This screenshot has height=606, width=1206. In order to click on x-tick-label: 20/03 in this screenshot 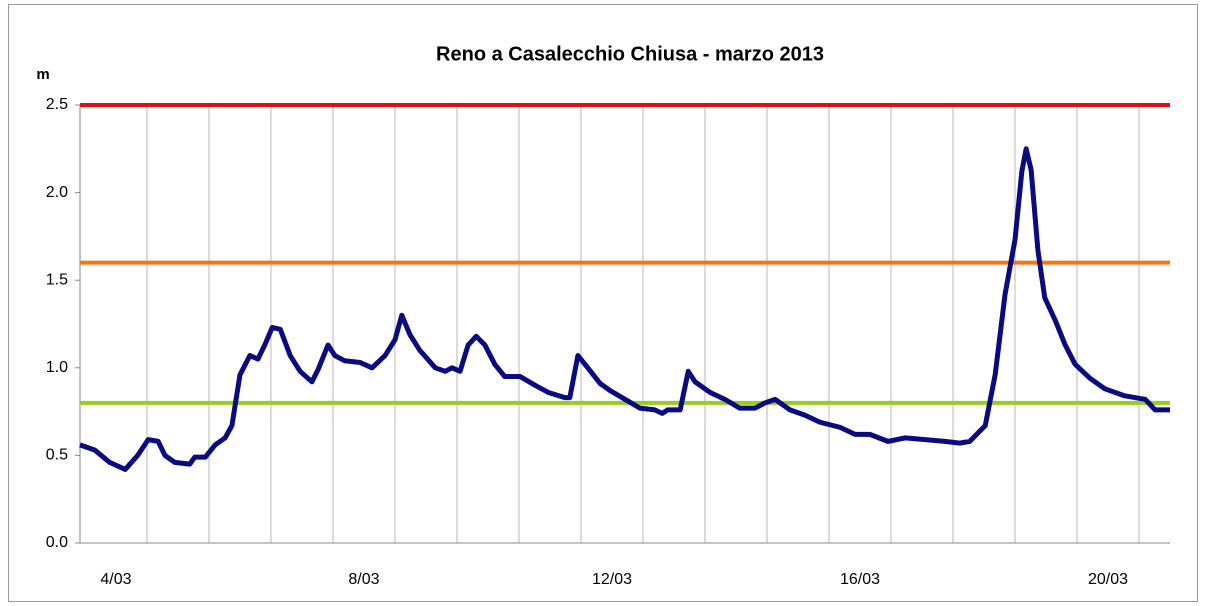, I will do `click(1108, 579)`.